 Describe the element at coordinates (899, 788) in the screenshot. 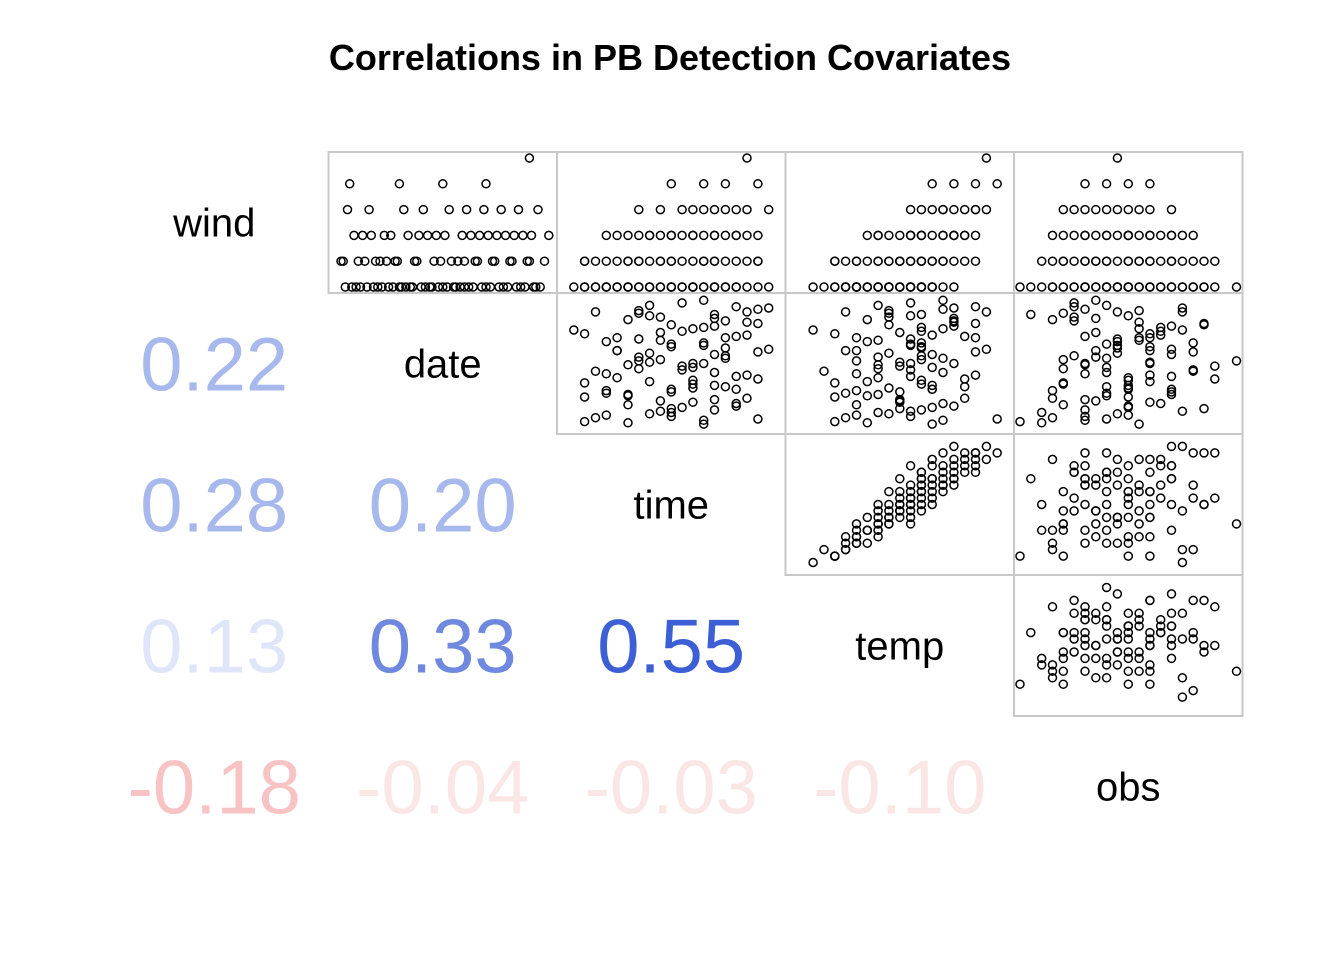

I see `correlation-obs-temp: -0.10` at that location.